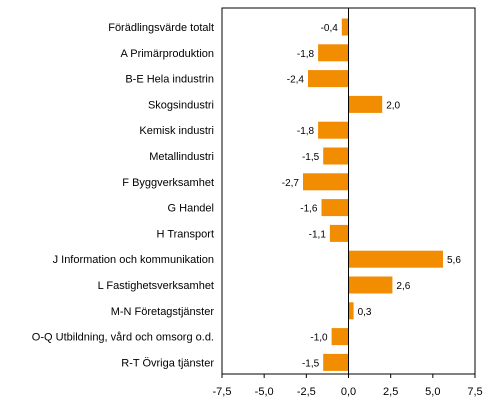 Image resolution: width=491 pixels, height=416 pixels. I want to click on value-label: 2,0, so click(393, 105).